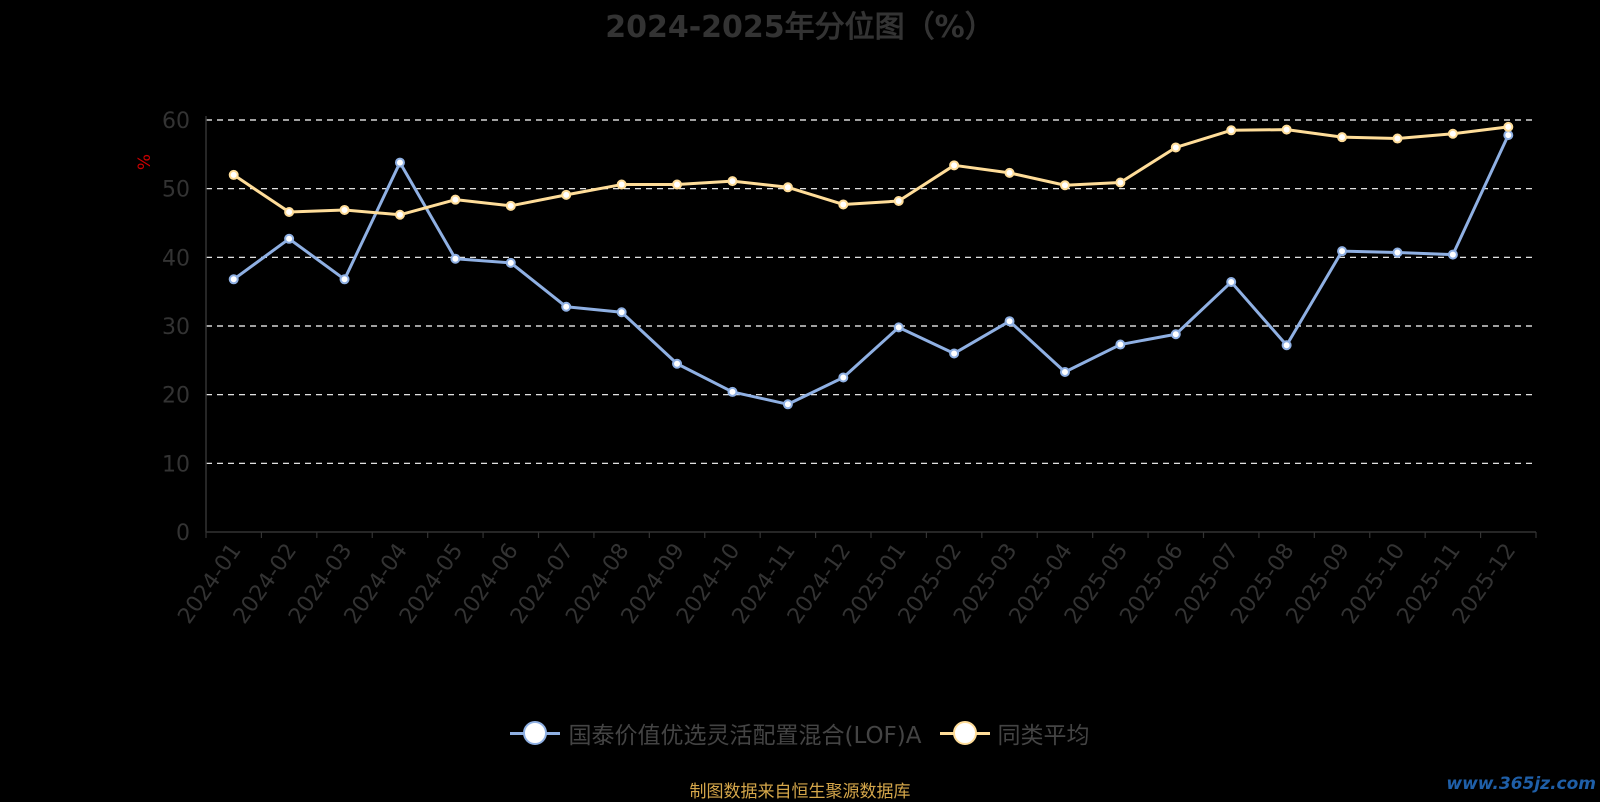  I want to click on legend-item-peer-average: 同类平均, so click(1014, 733).